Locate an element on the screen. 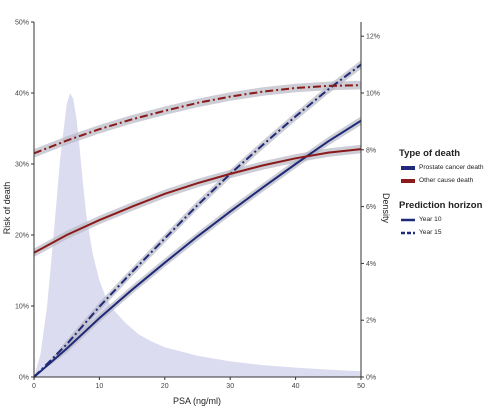 This screenshot has width=500, height=414. secondary-y-tick-label: 12% is located at coordinates (373, 37).